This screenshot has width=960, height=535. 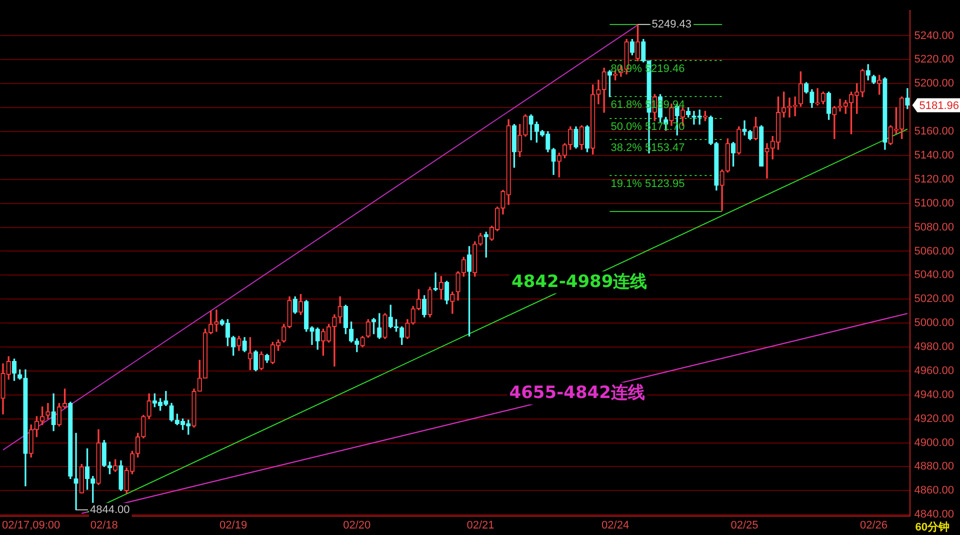 What do you see at coordinates (934, 514) in the screenshot?
I see `y-tick-label: 4840.00` at bounding box center [934, 514].